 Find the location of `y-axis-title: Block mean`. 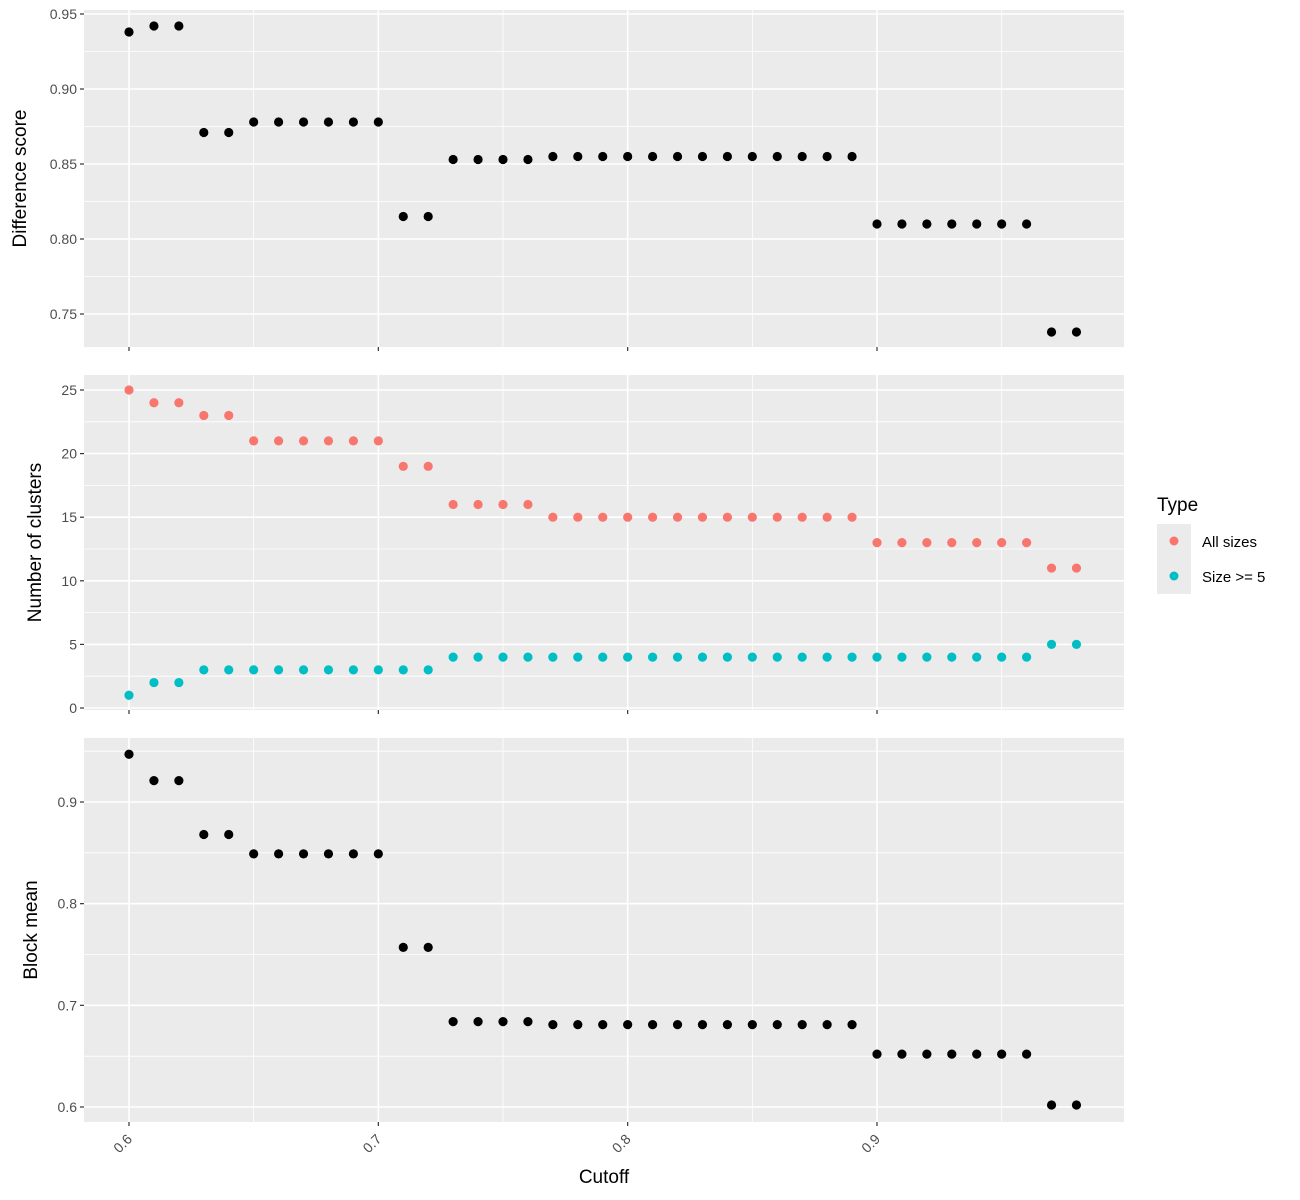

y-axis-title: Block mean is located at coordinates (31, 929).